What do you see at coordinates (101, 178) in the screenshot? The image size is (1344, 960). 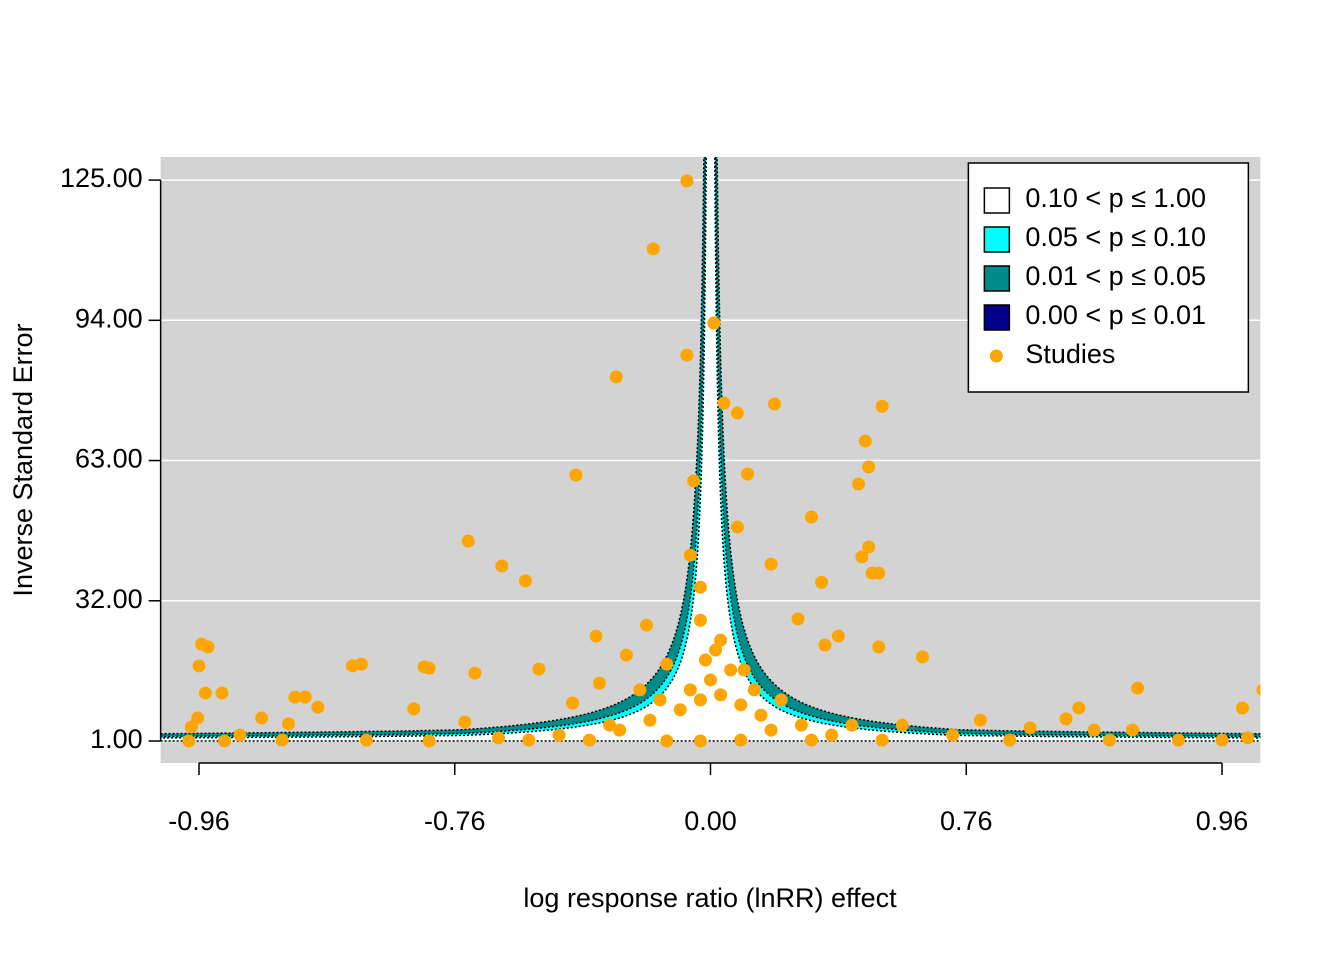 I see `y-tick-label: 125.00` at bounding box center [101, 178].